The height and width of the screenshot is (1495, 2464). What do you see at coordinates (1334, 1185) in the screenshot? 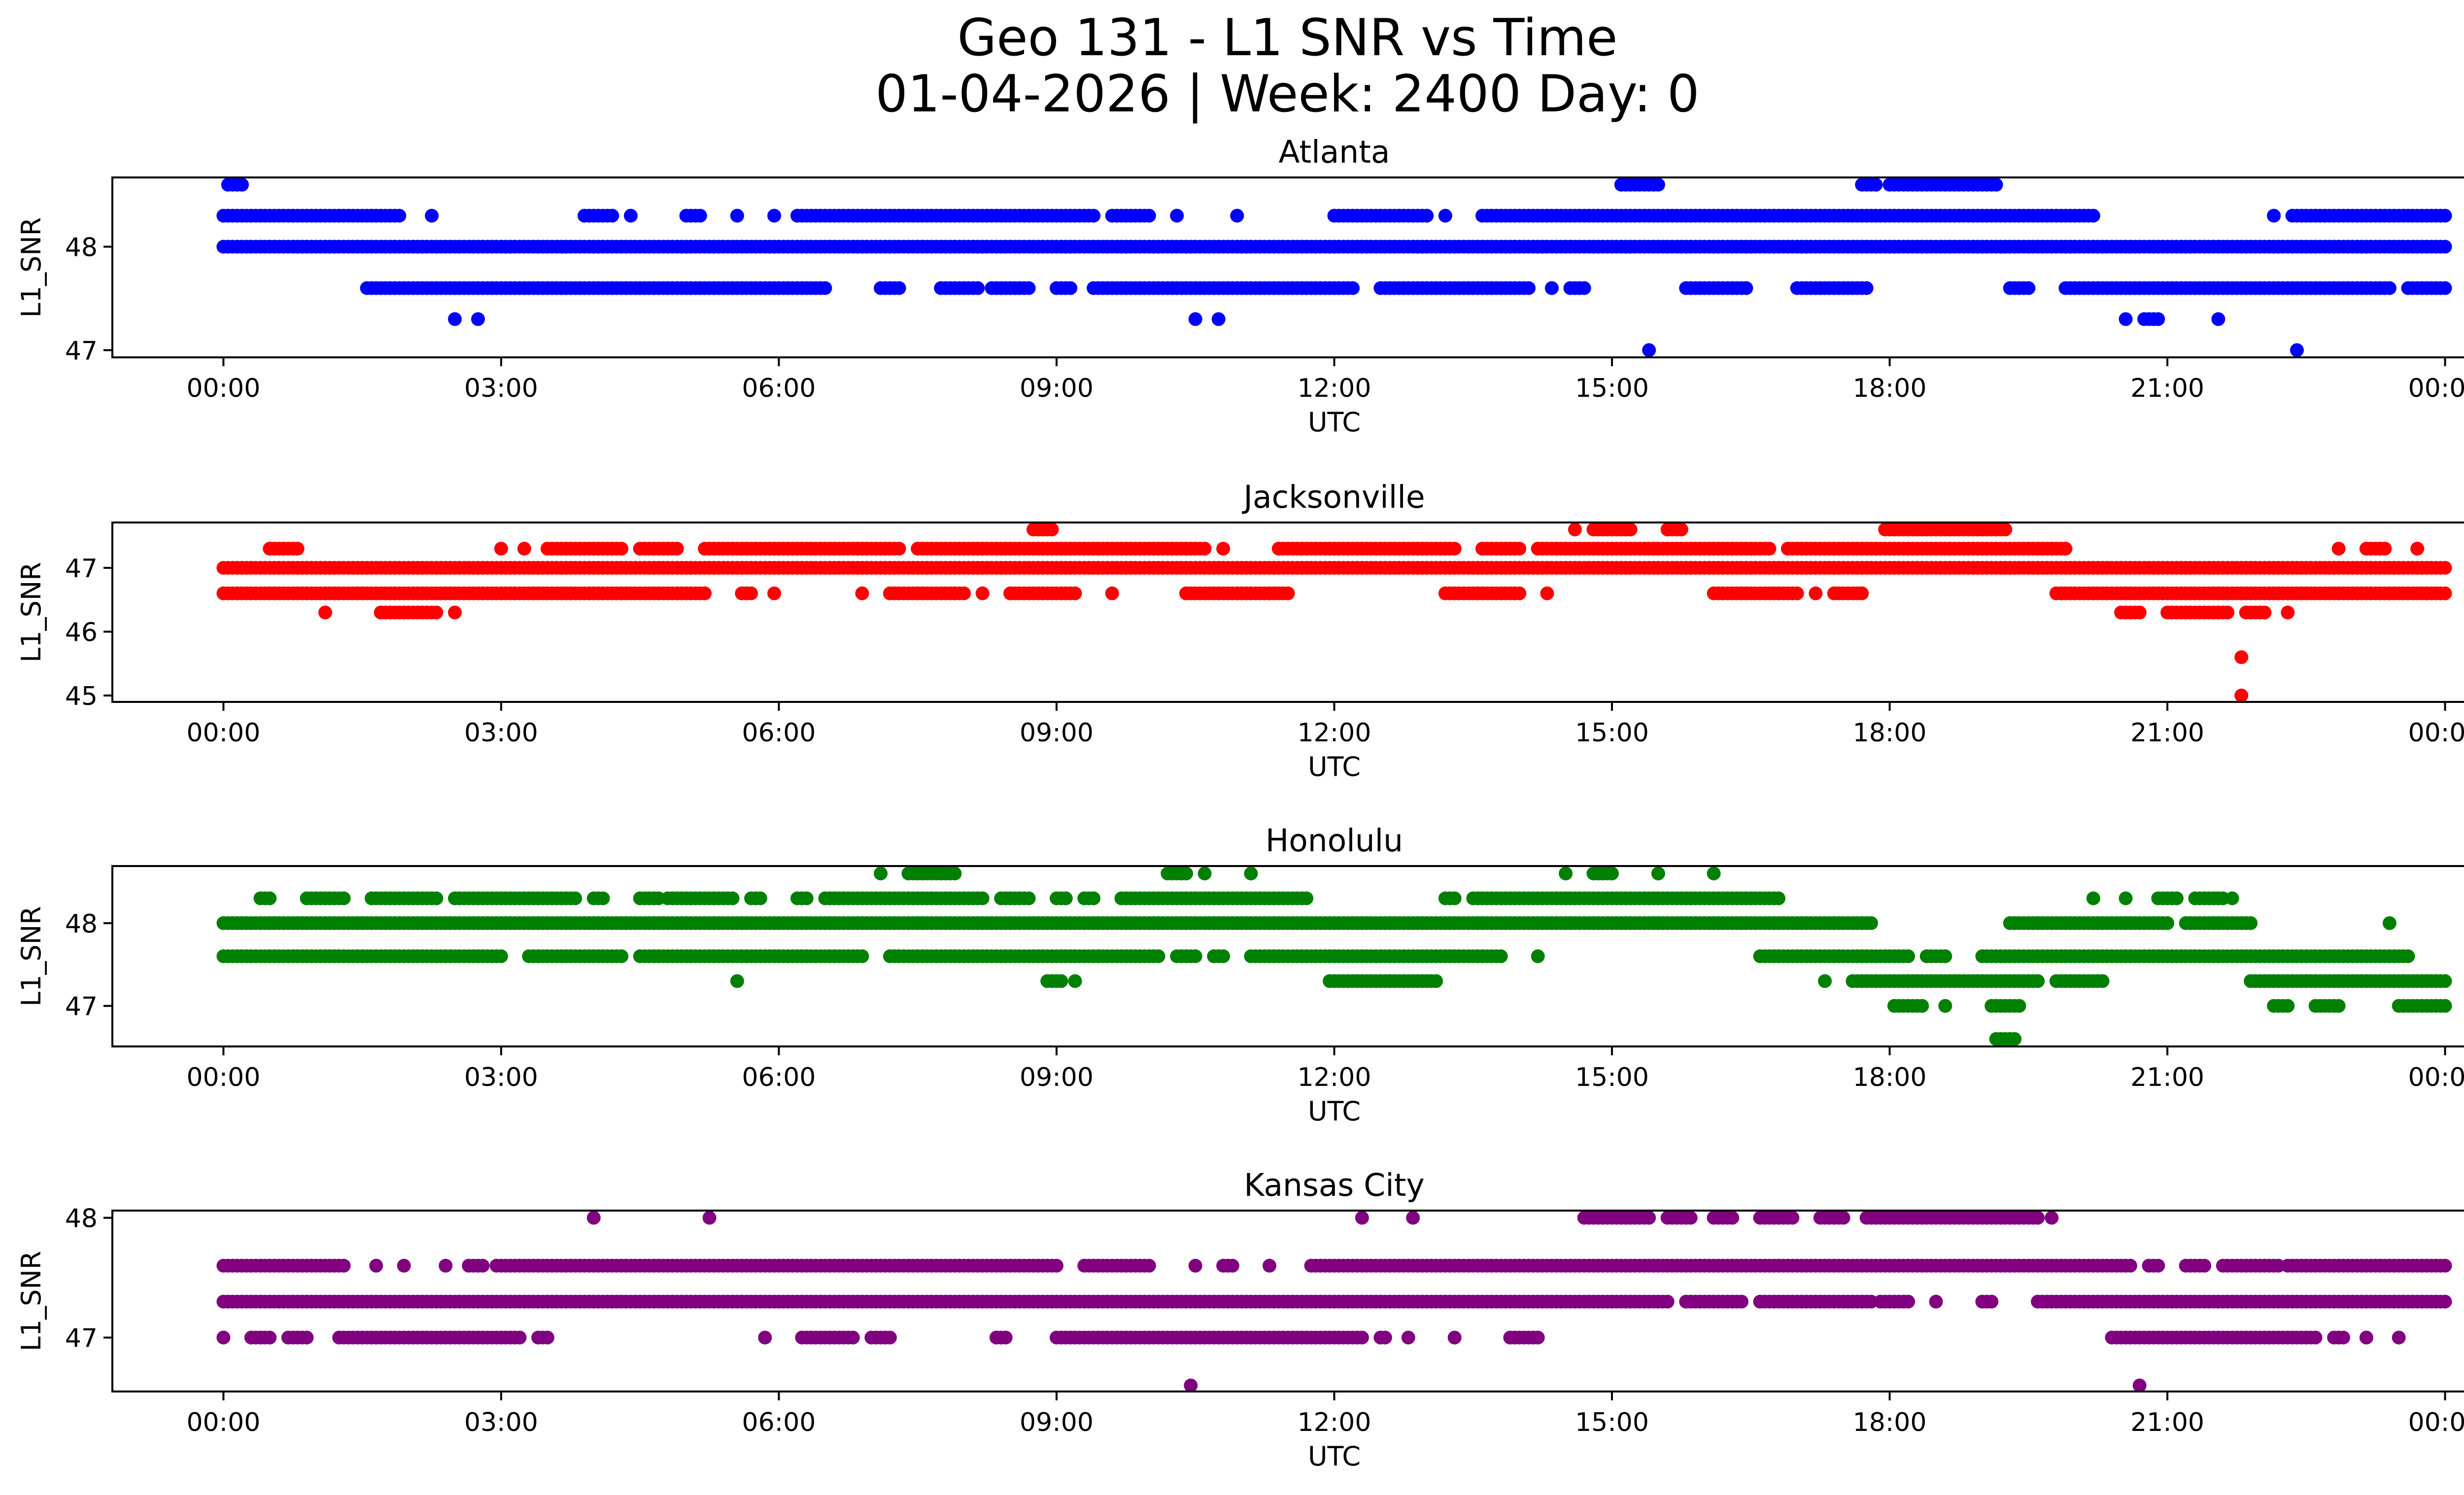
I see `subplot-title: Kansas City` at bounding box center [1334, 1185].